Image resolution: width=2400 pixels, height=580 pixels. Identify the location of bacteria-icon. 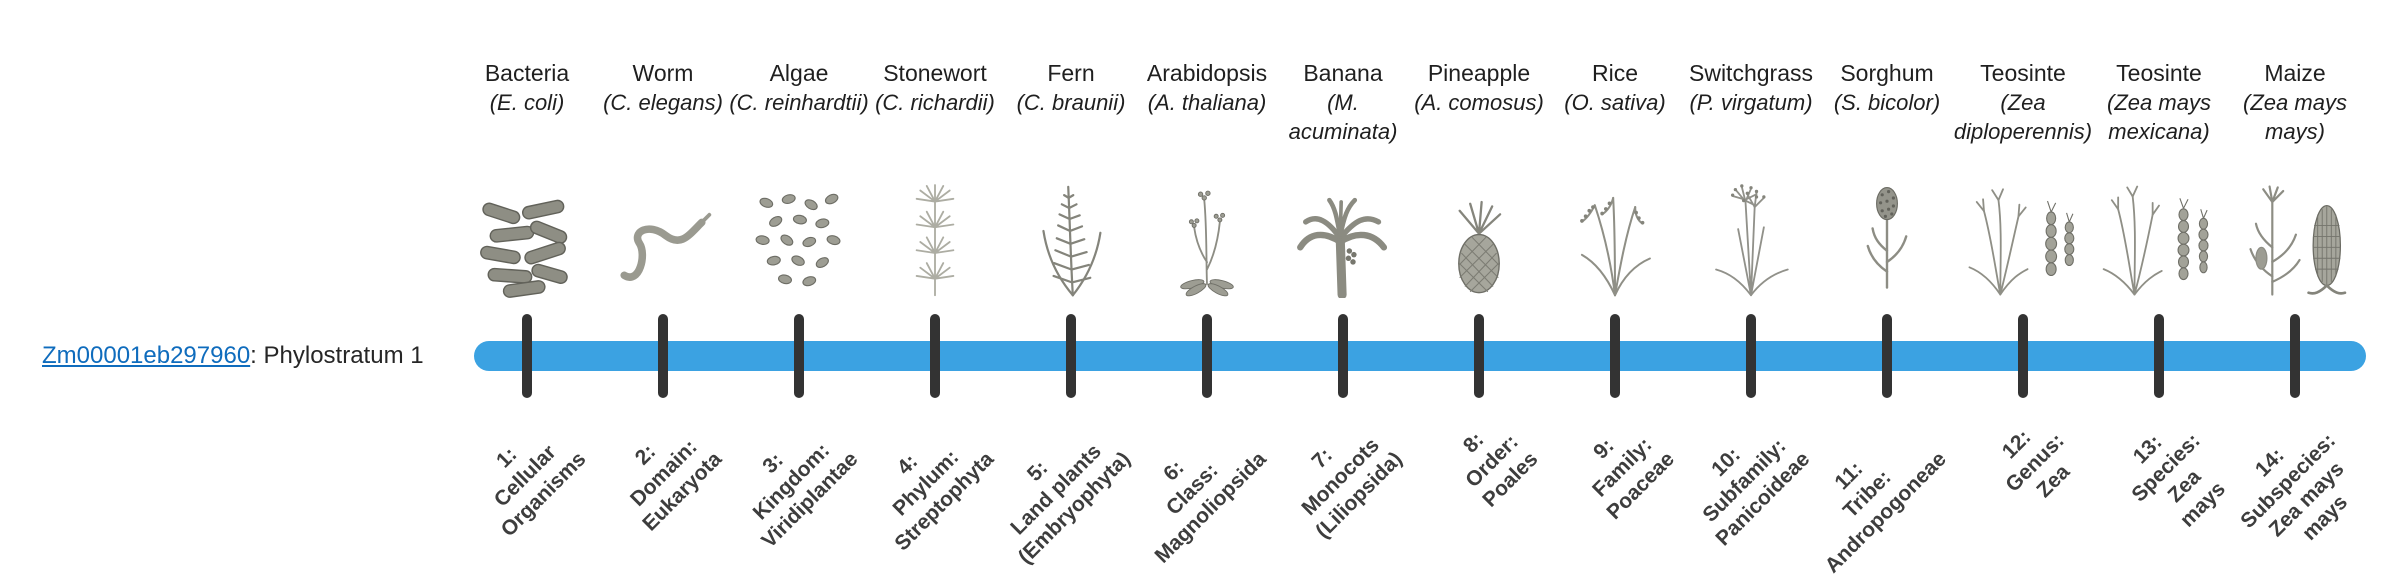
(527, 222).